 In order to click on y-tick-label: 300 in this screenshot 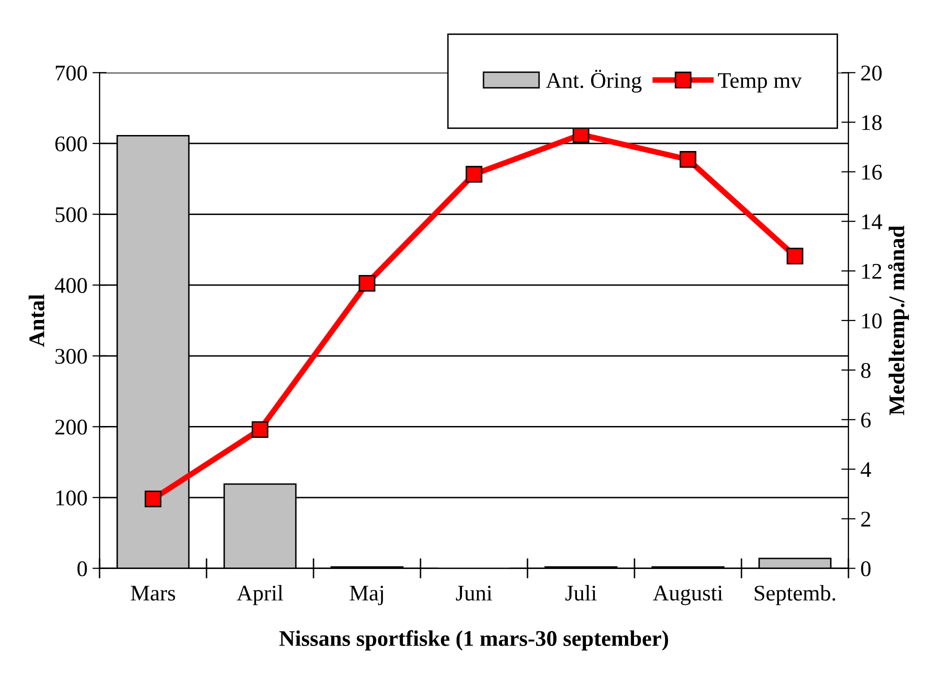, I will do `click(71, 356)`.